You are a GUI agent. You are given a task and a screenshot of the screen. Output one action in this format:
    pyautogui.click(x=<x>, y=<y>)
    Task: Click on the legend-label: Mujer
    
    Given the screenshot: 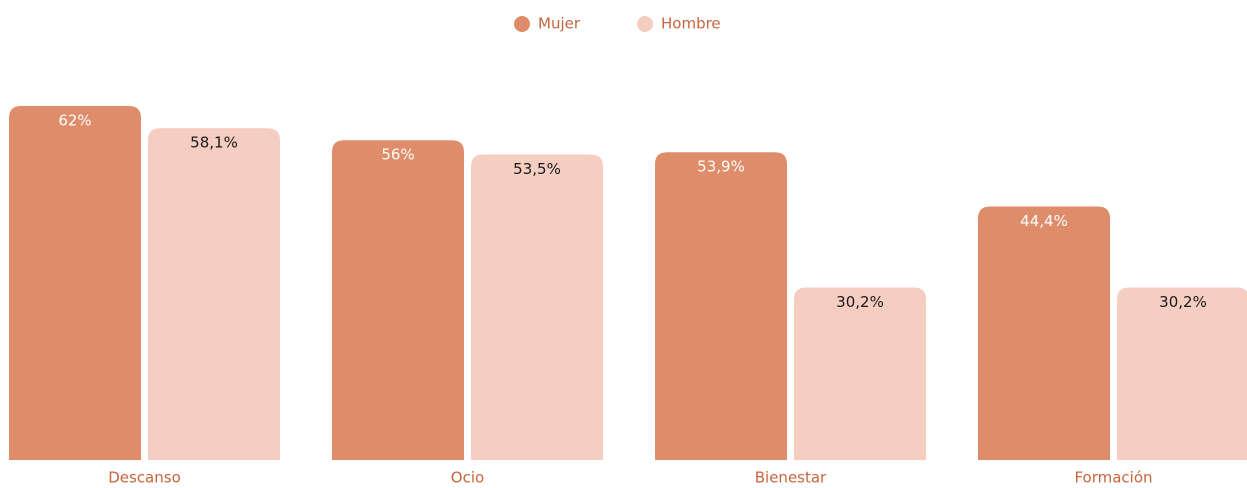 What is the action you would take?
    pyautogui.click(x=559, y=24)
    